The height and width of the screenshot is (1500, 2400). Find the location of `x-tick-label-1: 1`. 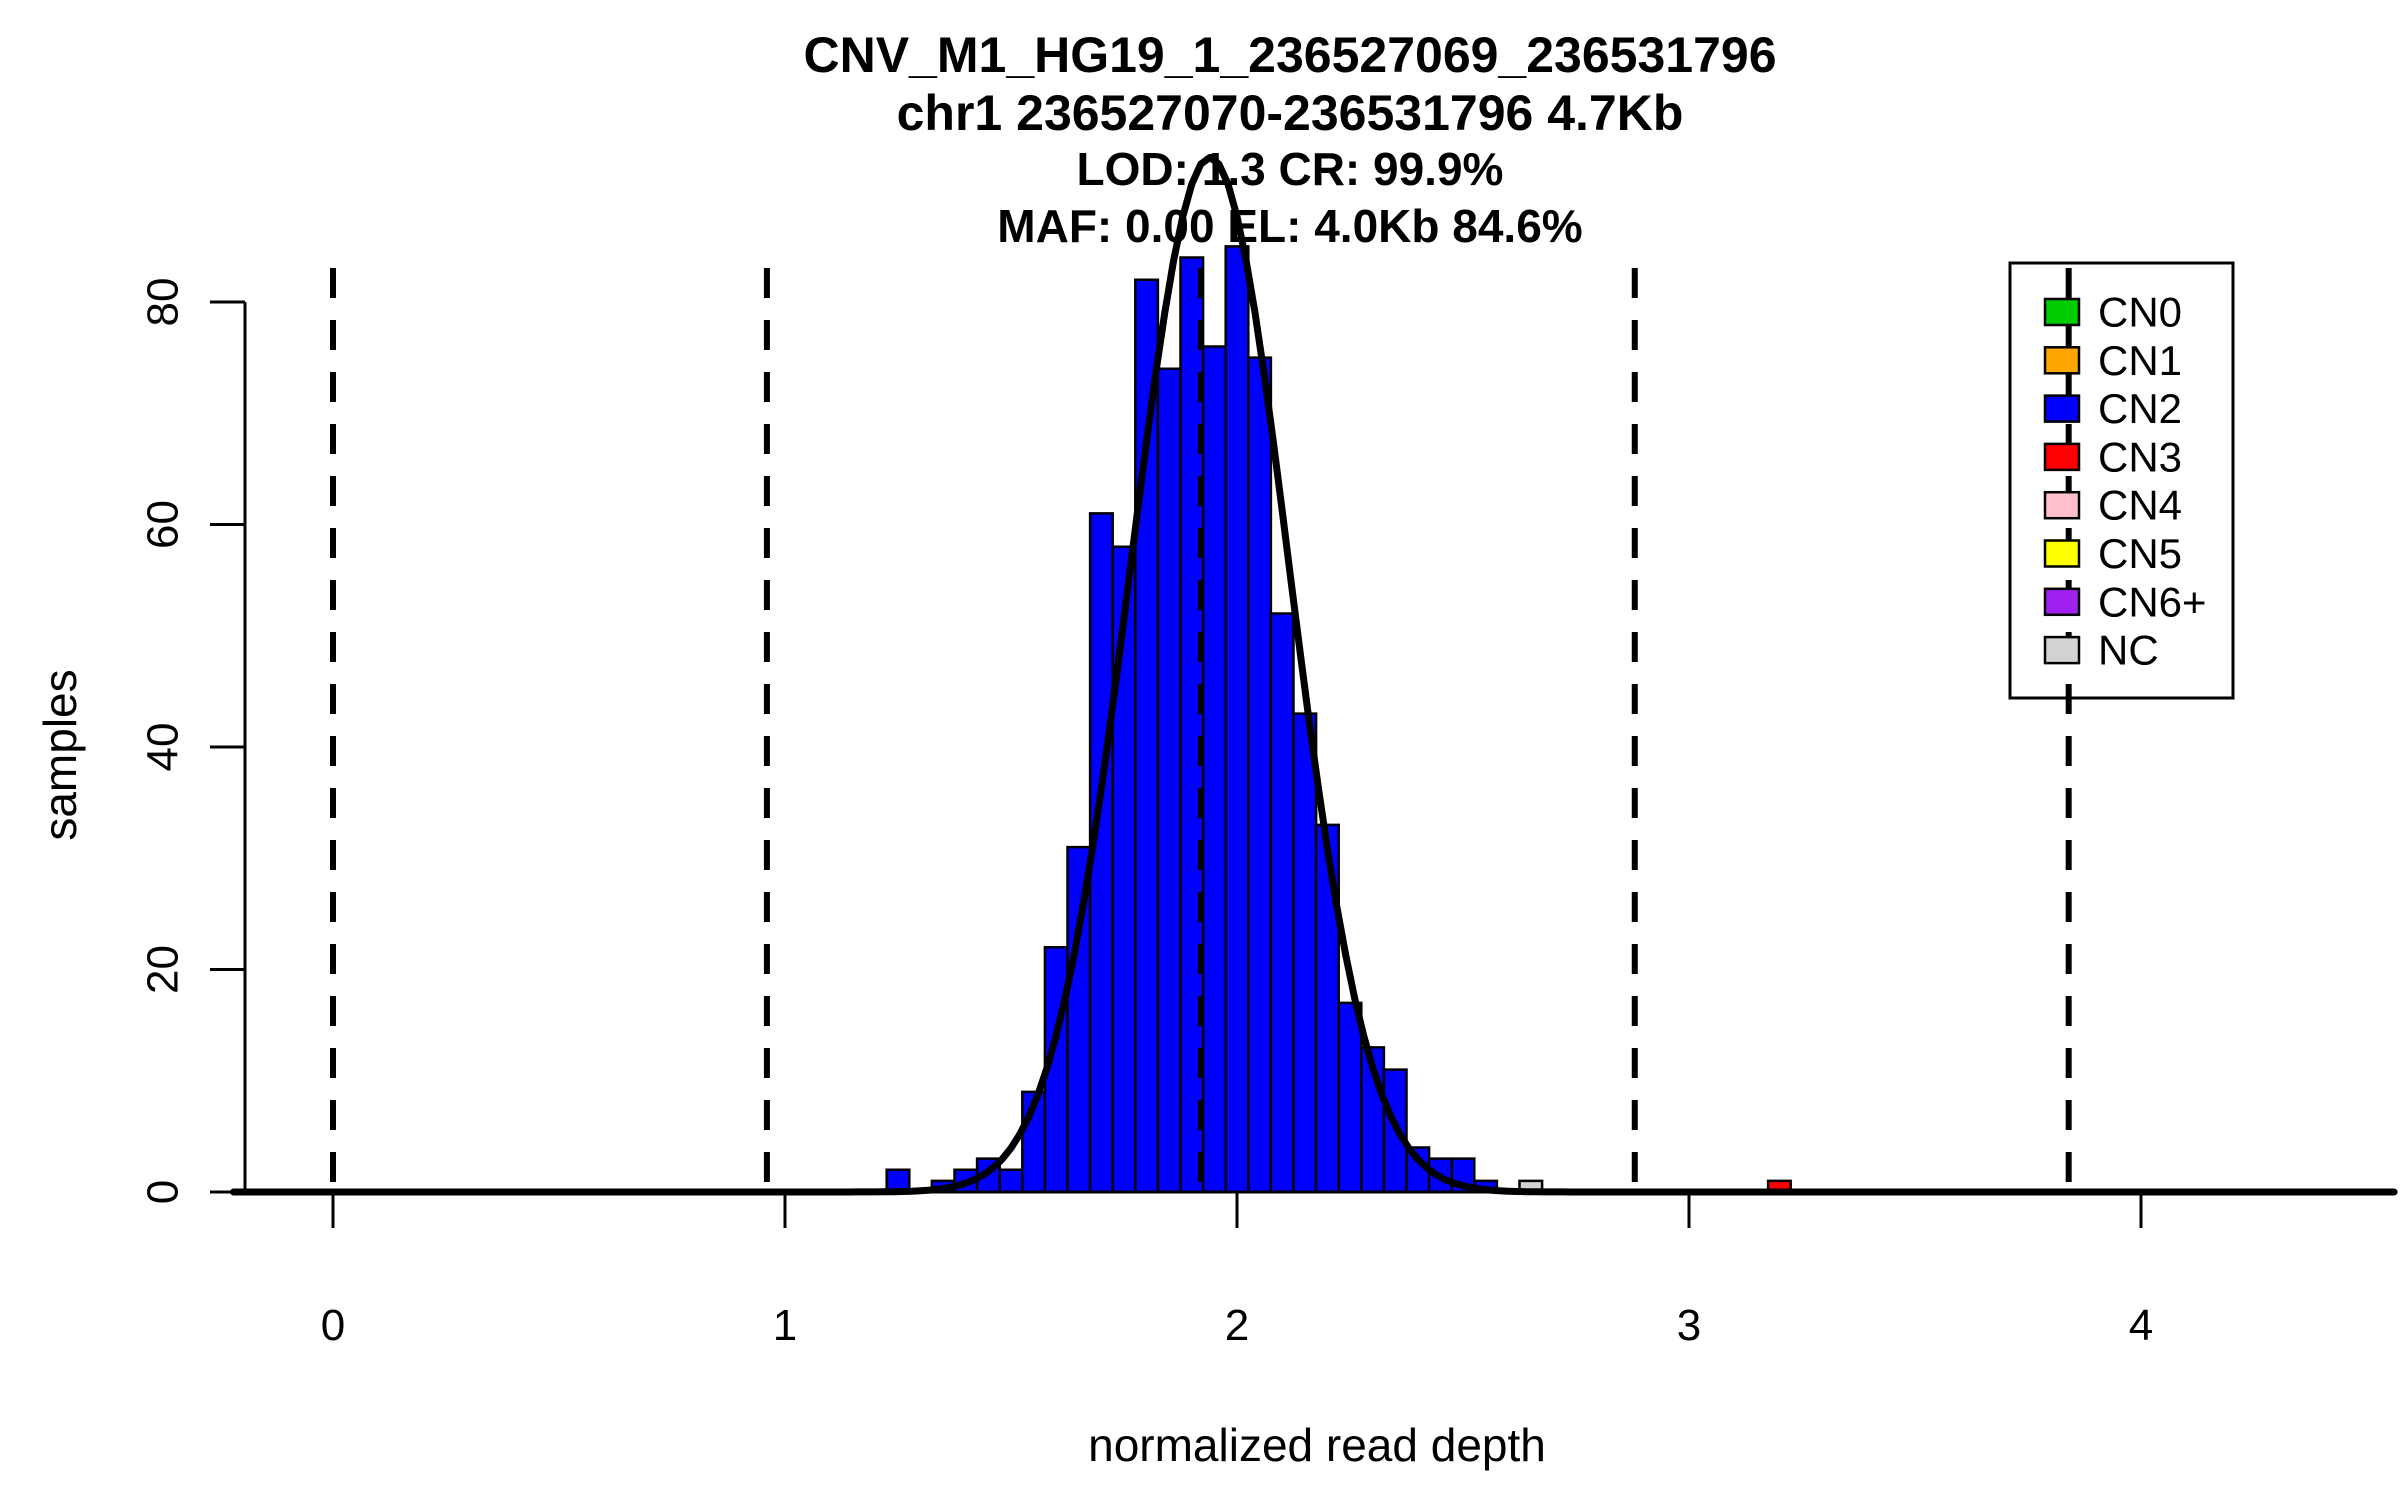

x-tick-label-1: 1 is located at coordinates (785, 1325).